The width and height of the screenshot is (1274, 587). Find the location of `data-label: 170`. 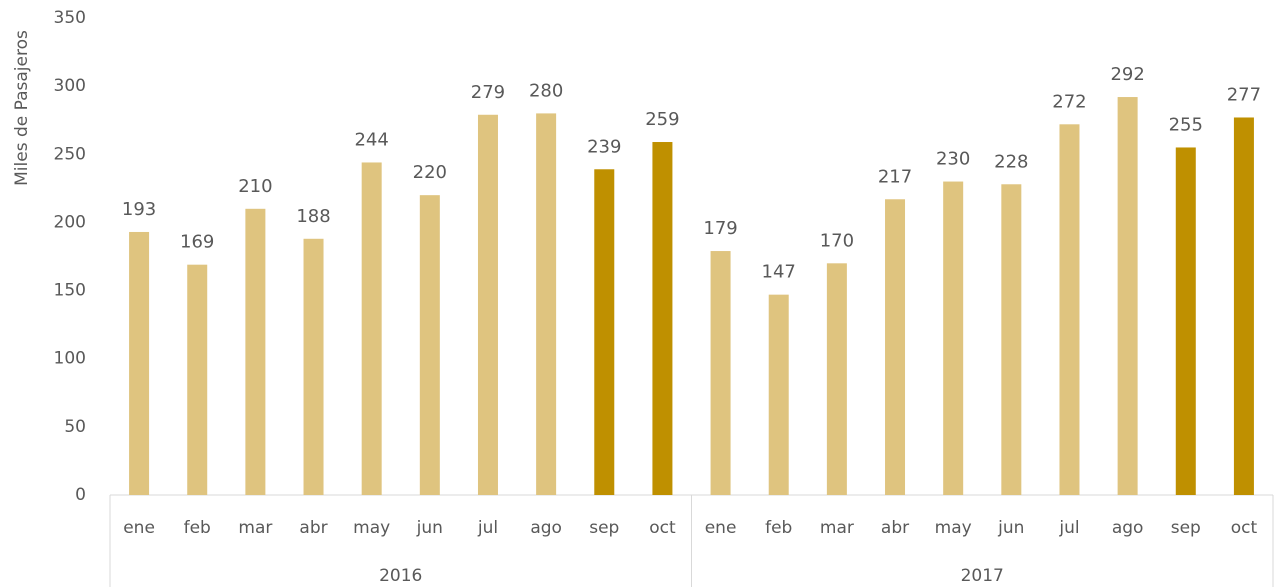

data-label: 170 is located at coordinates (837, 240).